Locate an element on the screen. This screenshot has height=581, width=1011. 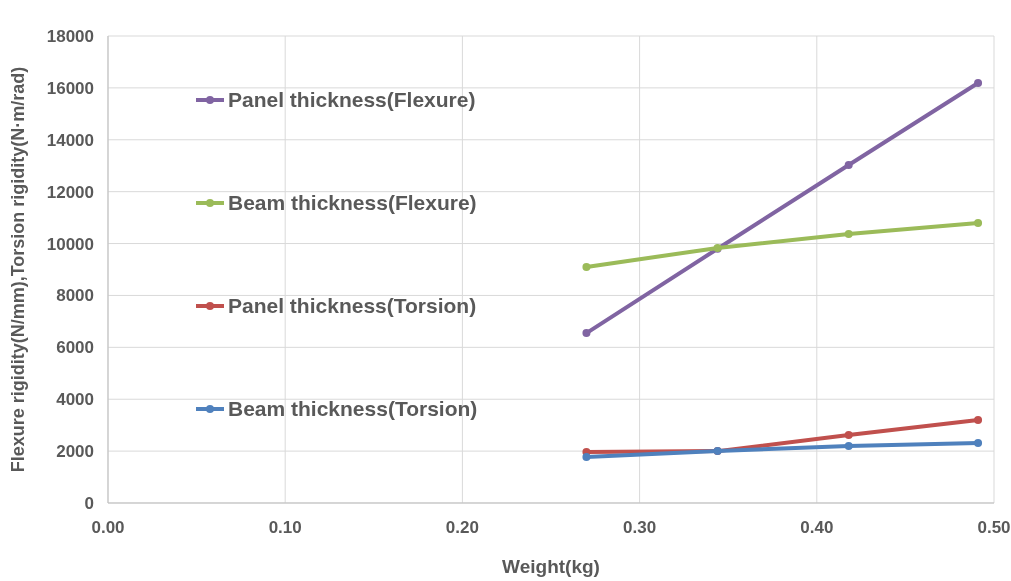
x-tick-label: 0.30 is located at coordinates (640, 527).